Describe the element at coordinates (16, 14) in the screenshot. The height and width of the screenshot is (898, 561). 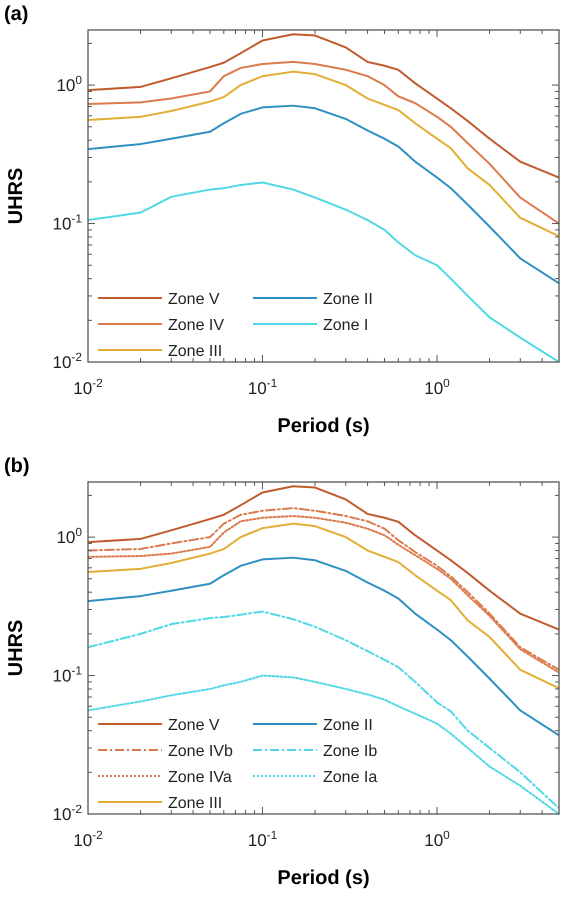
I see `chart-title: (a)` at that location.